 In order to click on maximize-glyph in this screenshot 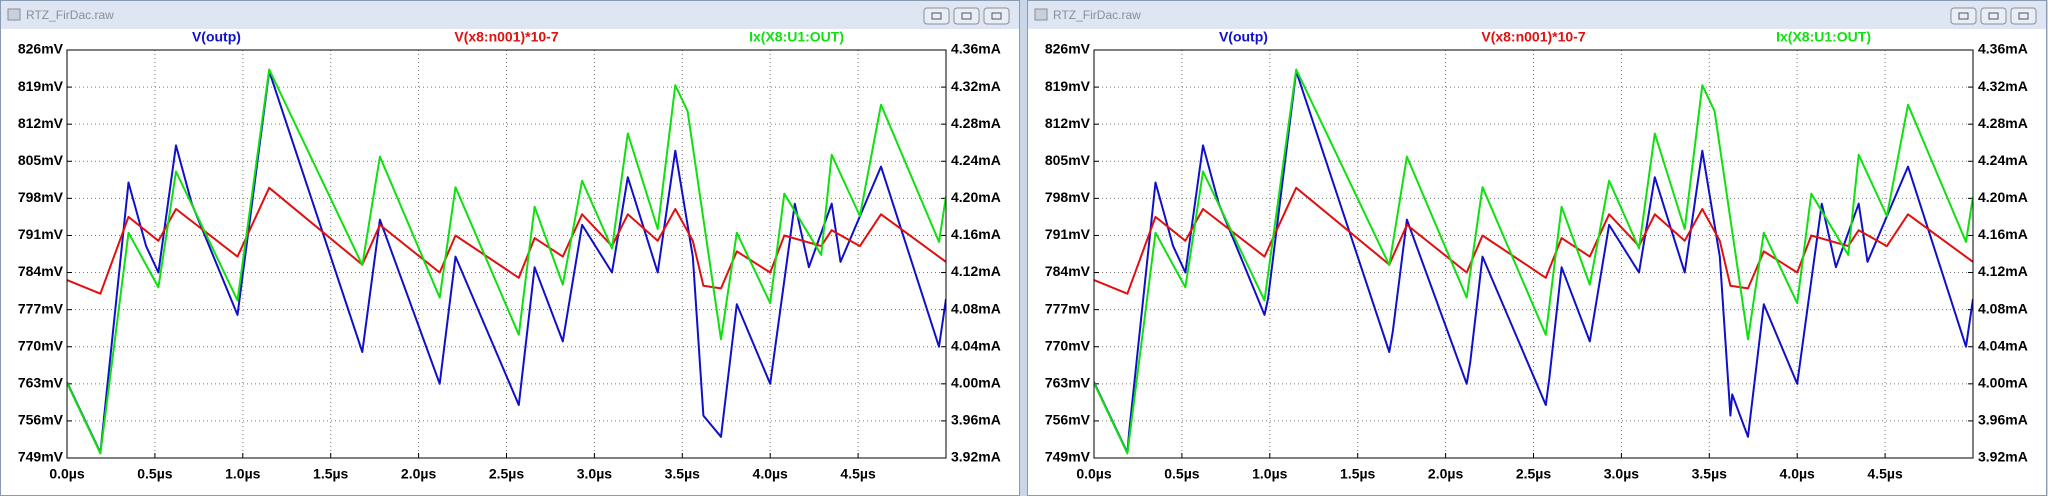, I will do `click(1993, 16)`.